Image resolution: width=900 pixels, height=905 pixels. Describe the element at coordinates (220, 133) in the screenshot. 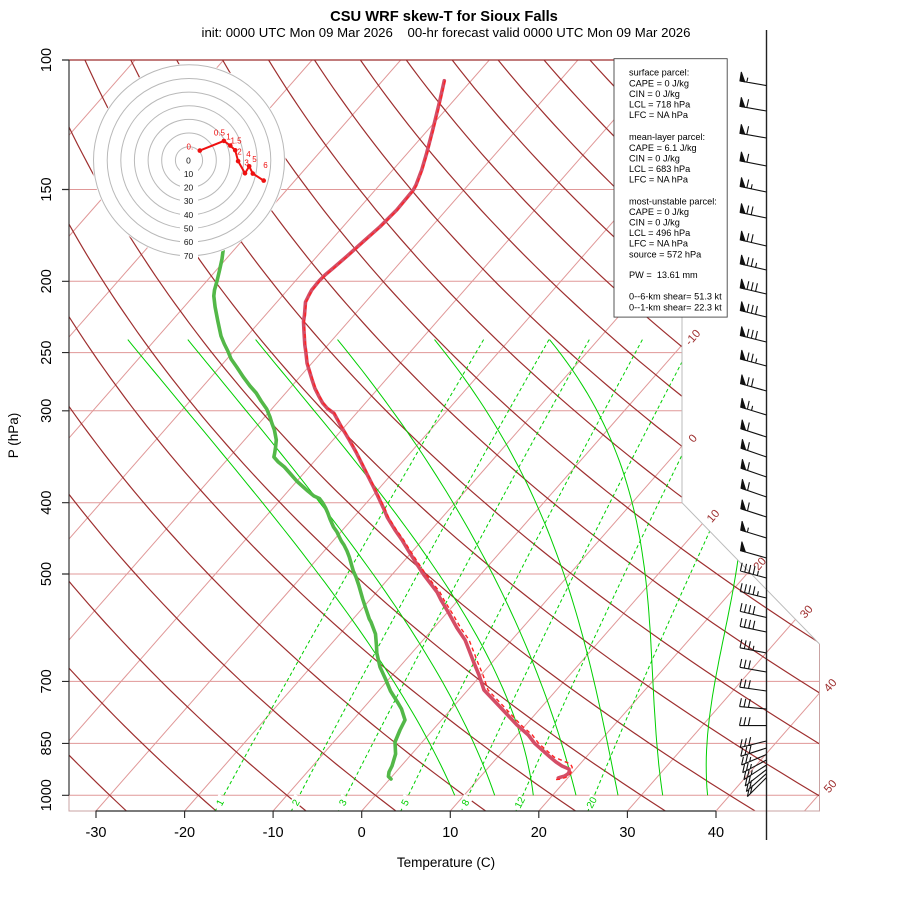

I see `svg-text: 0.5` at that location.